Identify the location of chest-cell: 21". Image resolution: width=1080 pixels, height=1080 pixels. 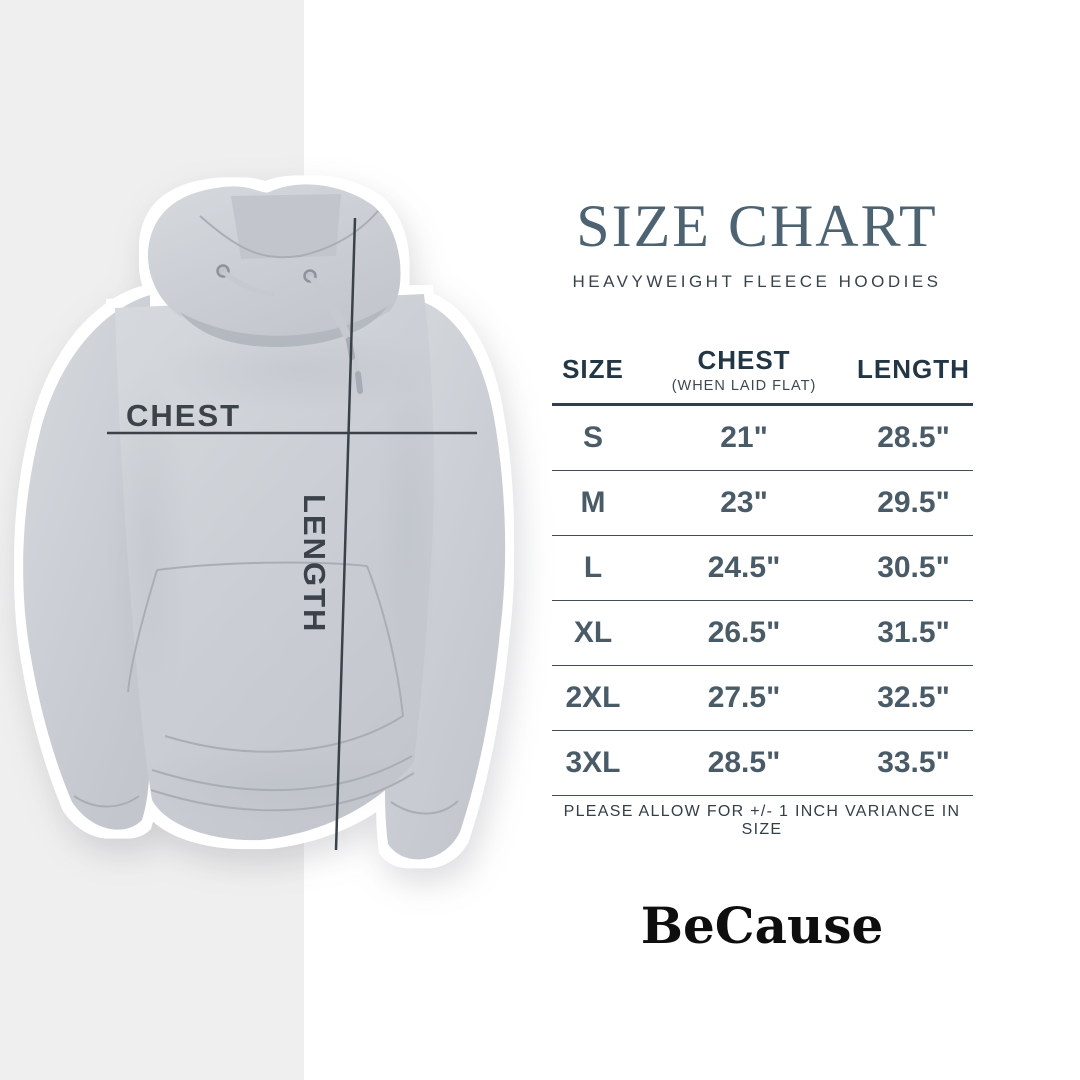
(744, 437).